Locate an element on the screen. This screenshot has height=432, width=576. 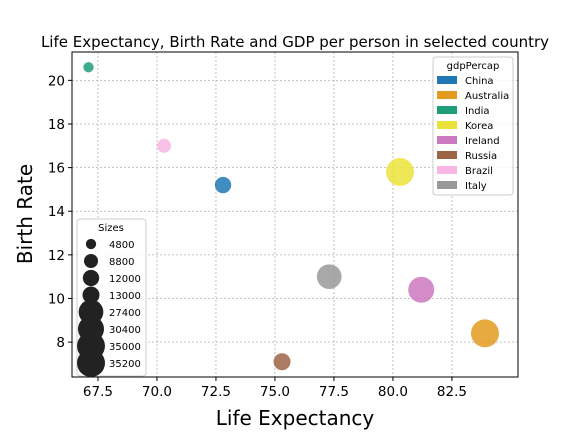
size-legend-label: 13000 is located at coordinates (125, 296).